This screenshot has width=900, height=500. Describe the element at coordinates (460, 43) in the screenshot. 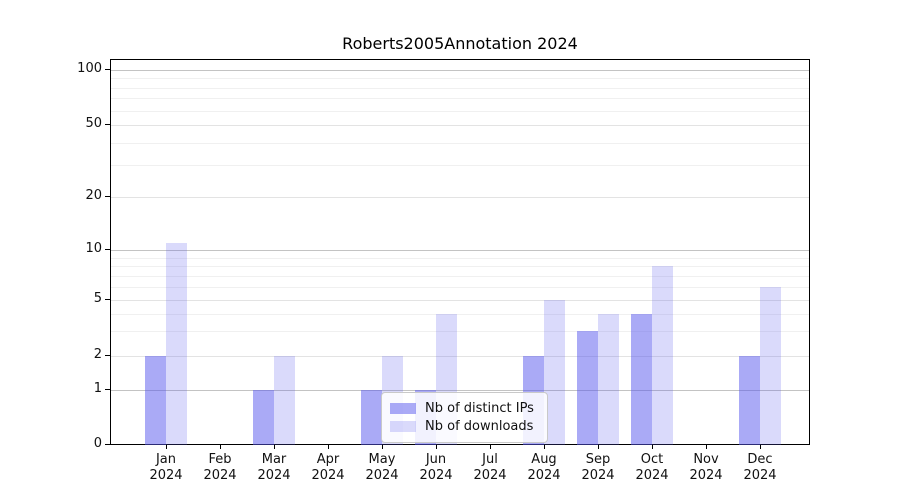

I see `chart-title: Roberts2005Annotation 2024` at that location.